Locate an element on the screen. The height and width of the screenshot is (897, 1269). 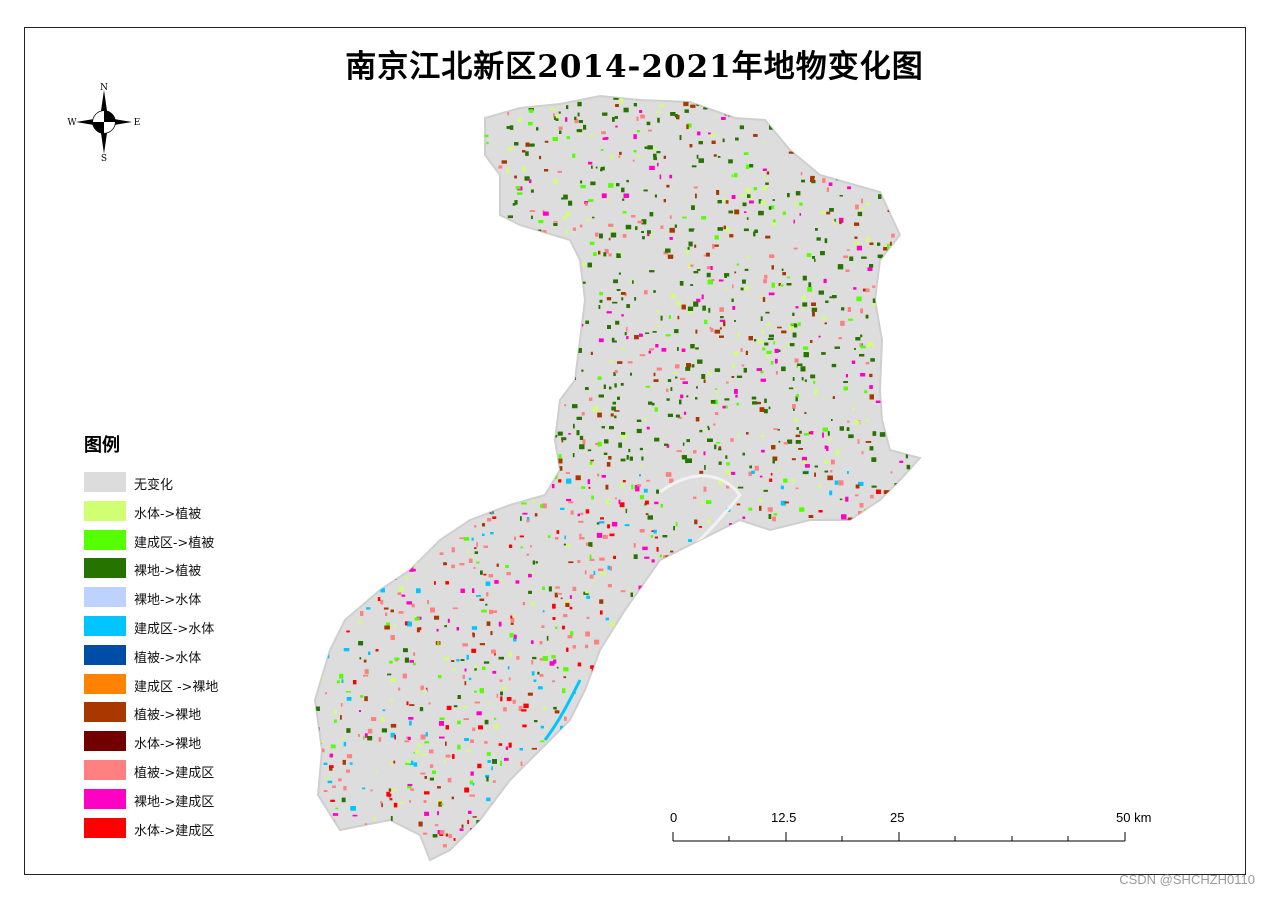
scale-label-50-km: 50 km is located at coordinates (1134, 817).